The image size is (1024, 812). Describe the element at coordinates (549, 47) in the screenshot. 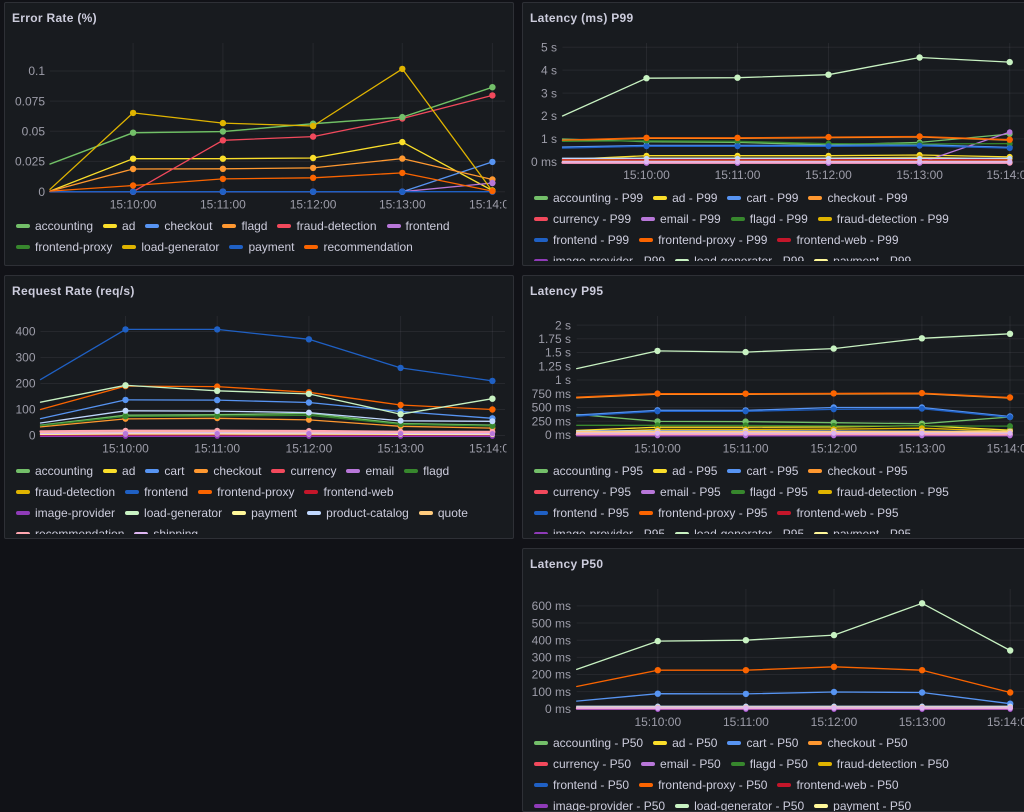

I see `svg-text: 5 s` at that location.